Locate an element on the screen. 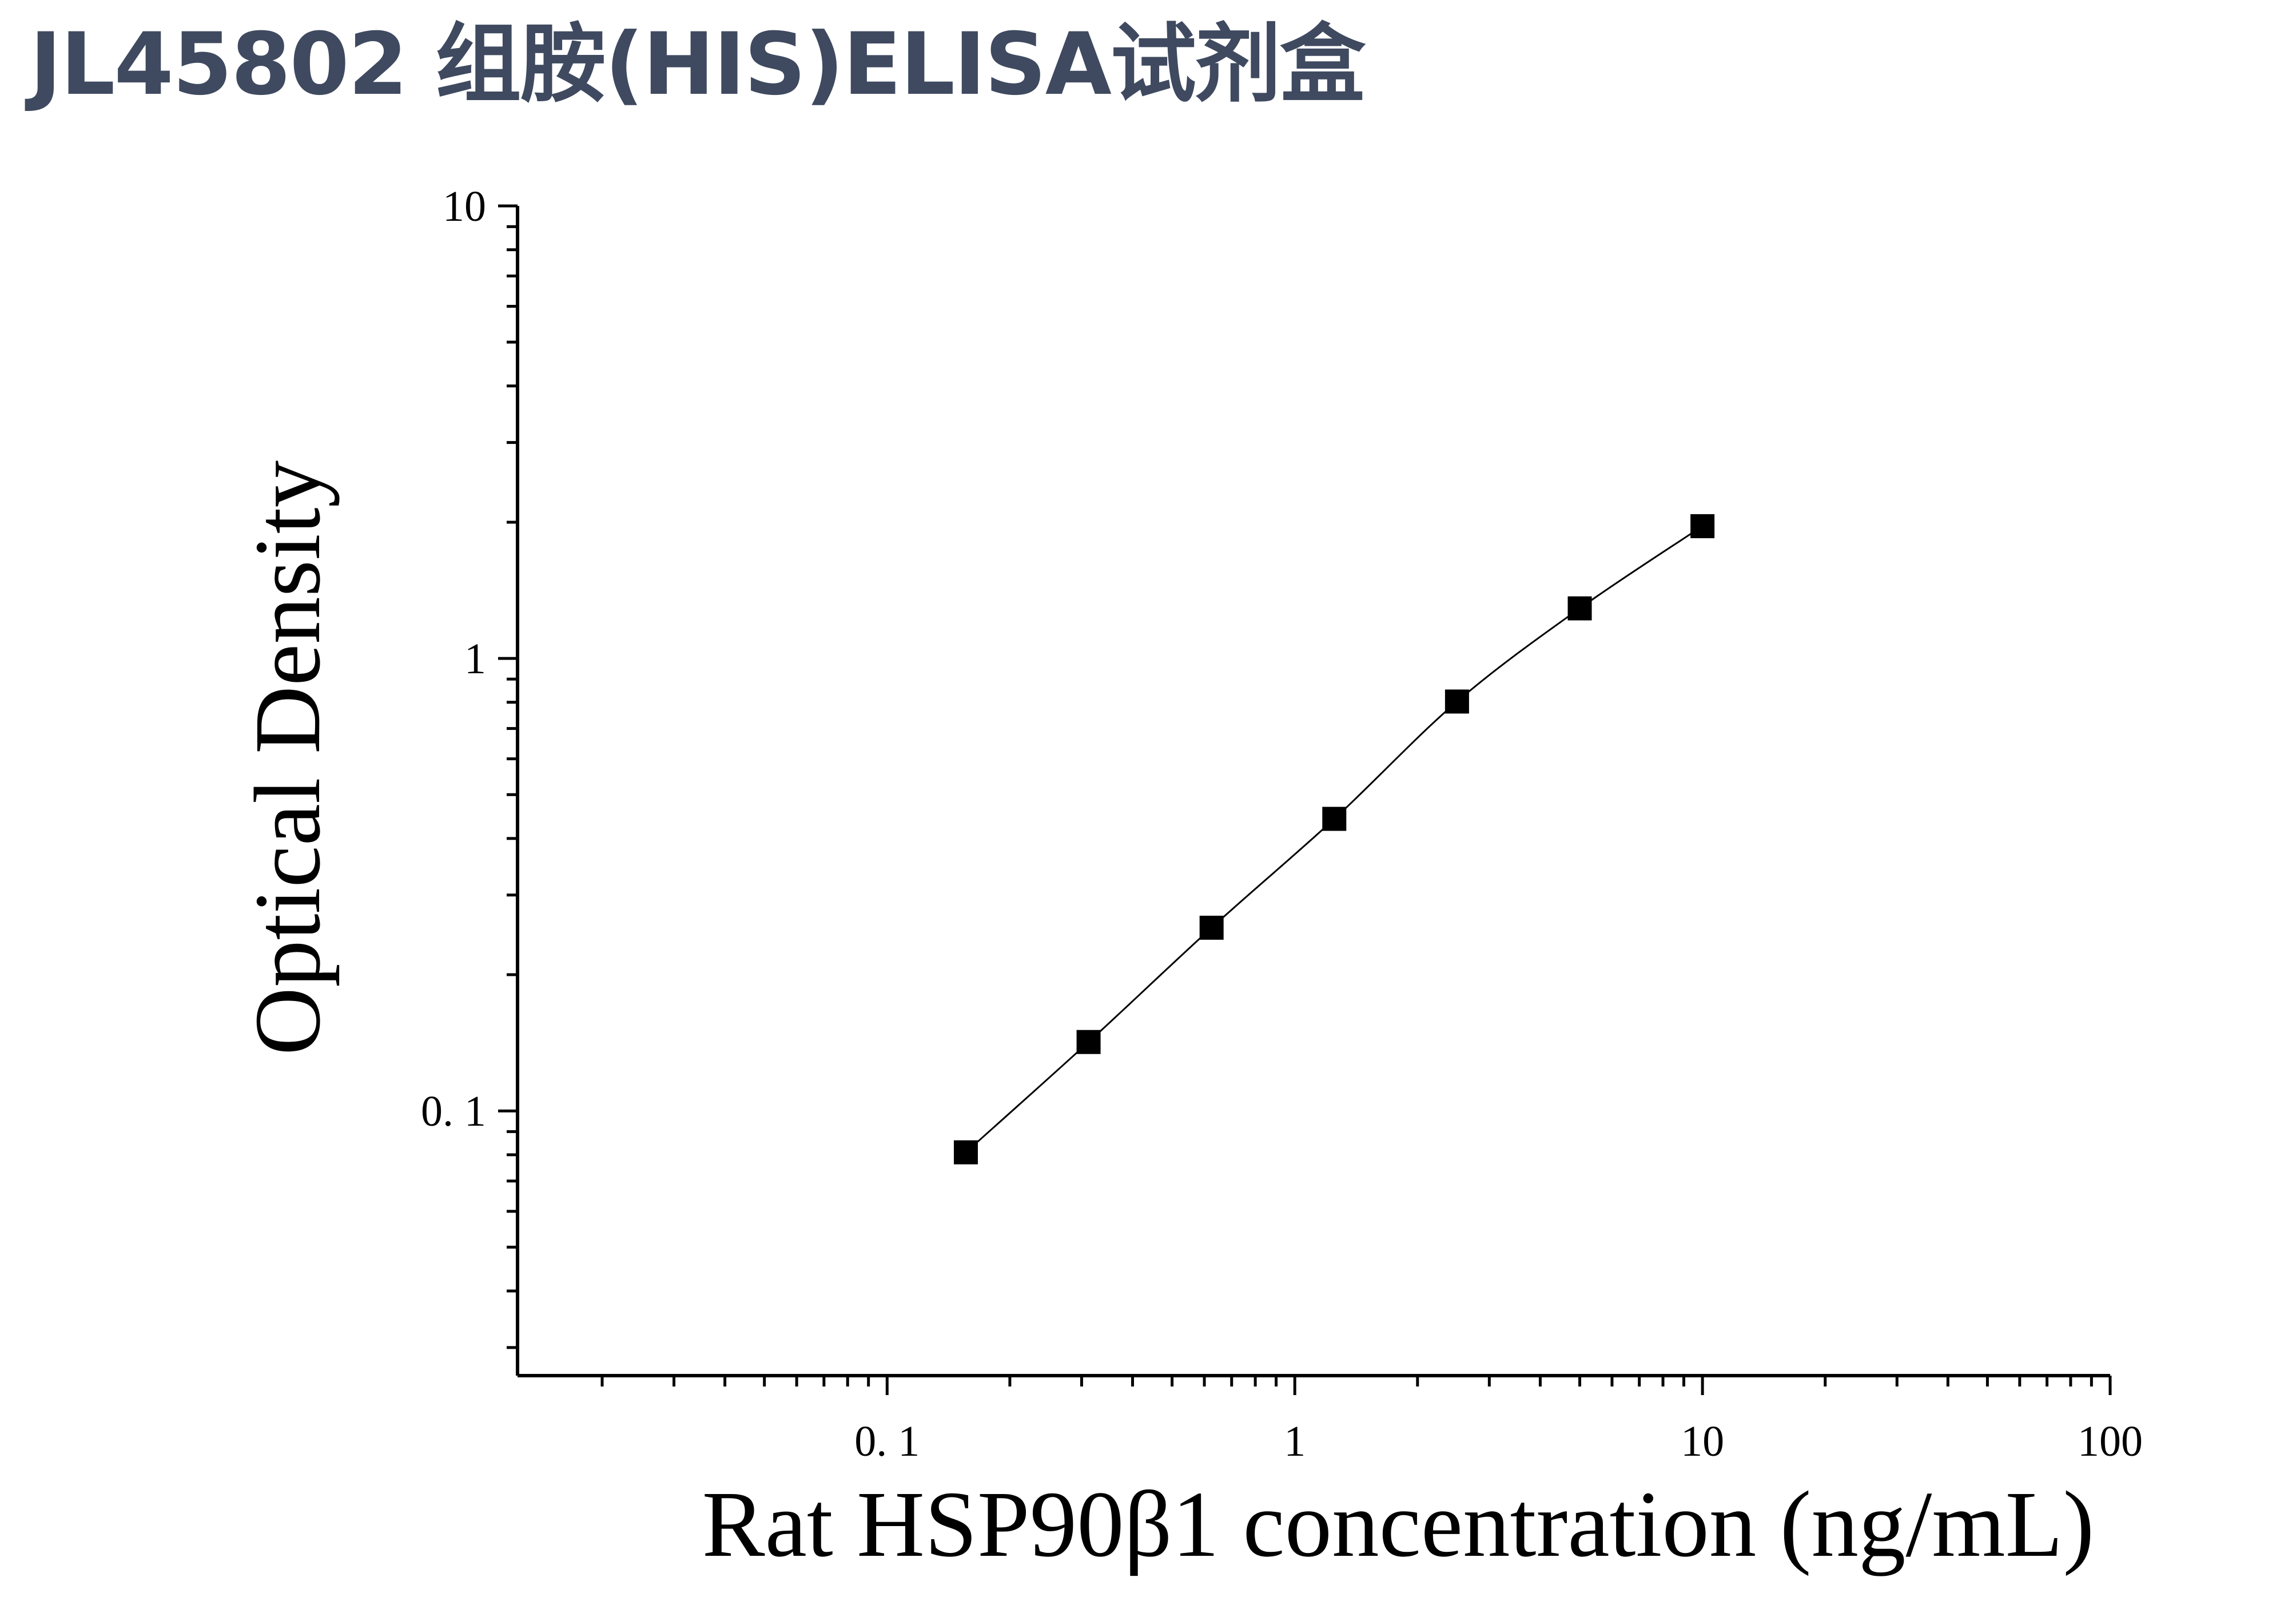  fit-curve-layer is located at coordinates (1334, 839).